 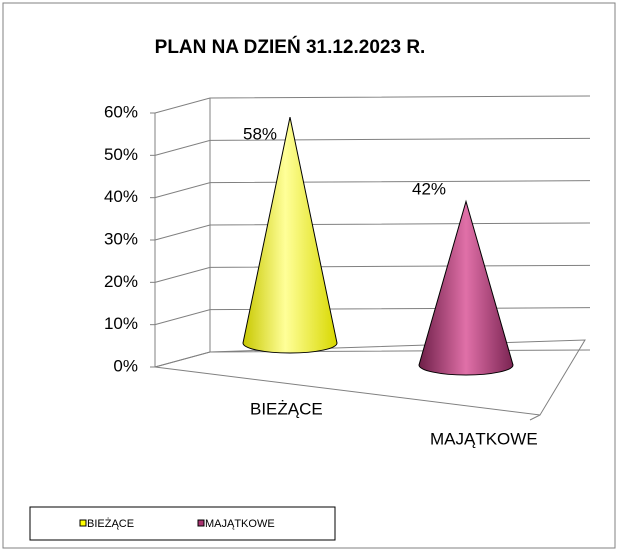 What do you see at coordinates (121, 281) in the screenshot?
I see `y-tick-label: 20%` at bounding box center [121, 281].